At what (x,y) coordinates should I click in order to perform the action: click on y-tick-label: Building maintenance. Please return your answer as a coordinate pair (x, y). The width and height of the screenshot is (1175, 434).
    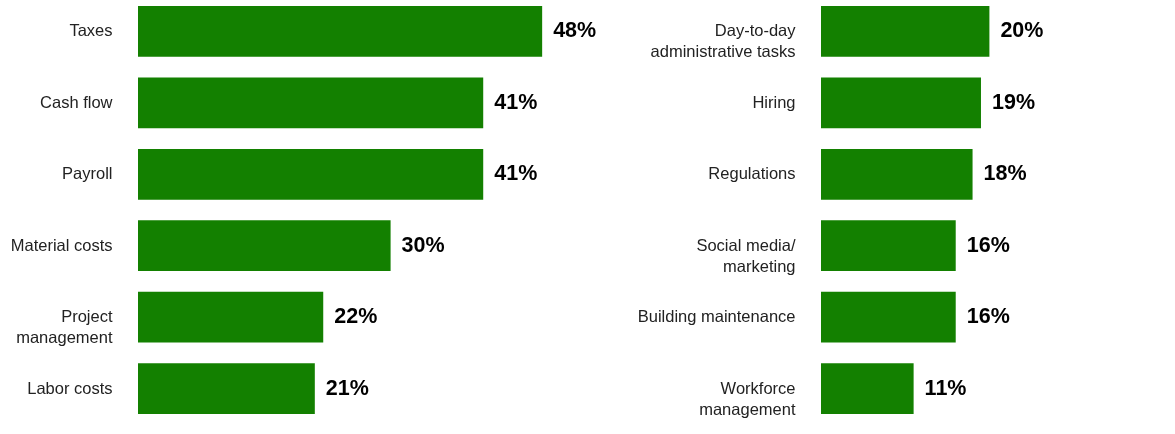
    Looking at the image, I should click on (716, 316).